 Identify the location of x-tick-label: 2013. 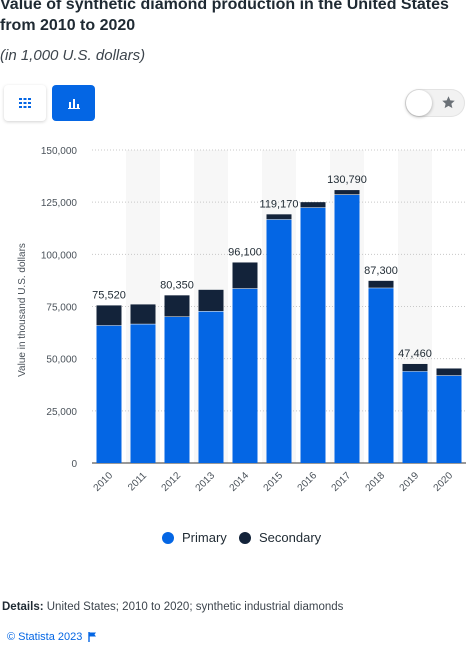
(206, 482).